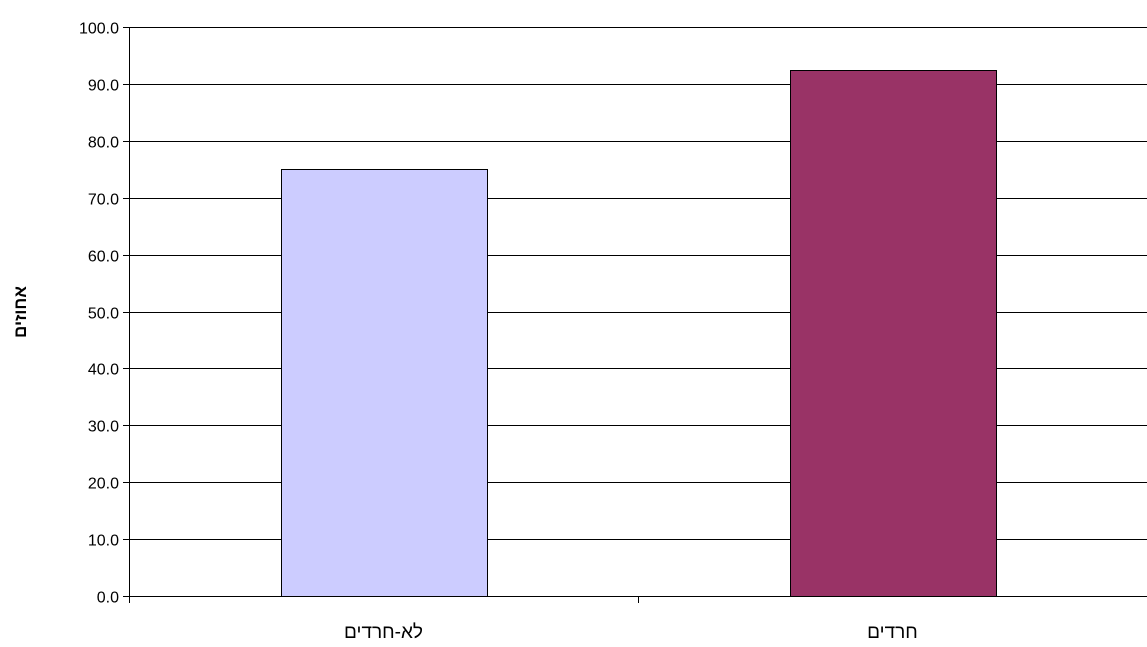  What do you see at coordinates (103, 200) in the screenshot?
I see `y-tick-label: 70.0` at bounding box center [103, 200].